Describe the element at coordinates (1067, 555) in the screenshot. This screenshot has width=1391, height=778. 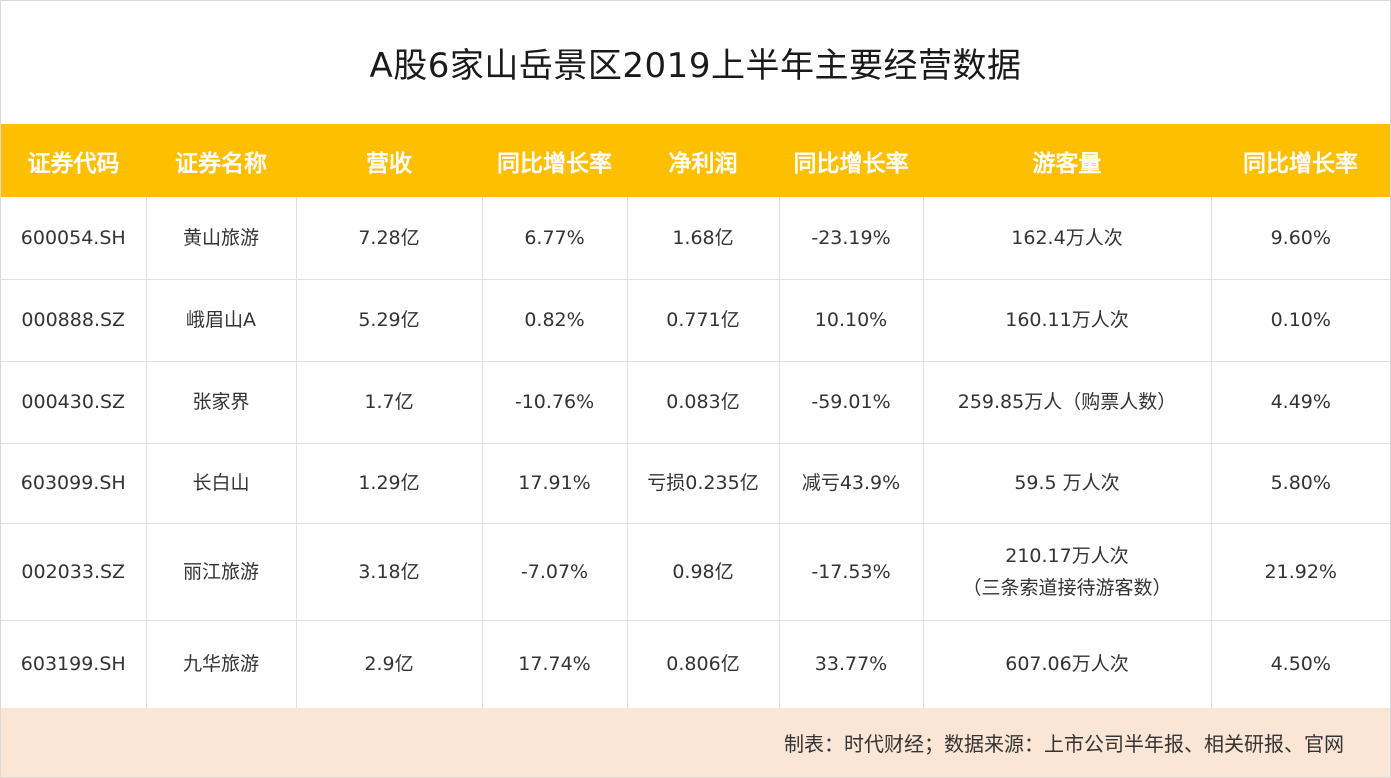
I see `cell-visitors-value: 210.17万人次` at that location.